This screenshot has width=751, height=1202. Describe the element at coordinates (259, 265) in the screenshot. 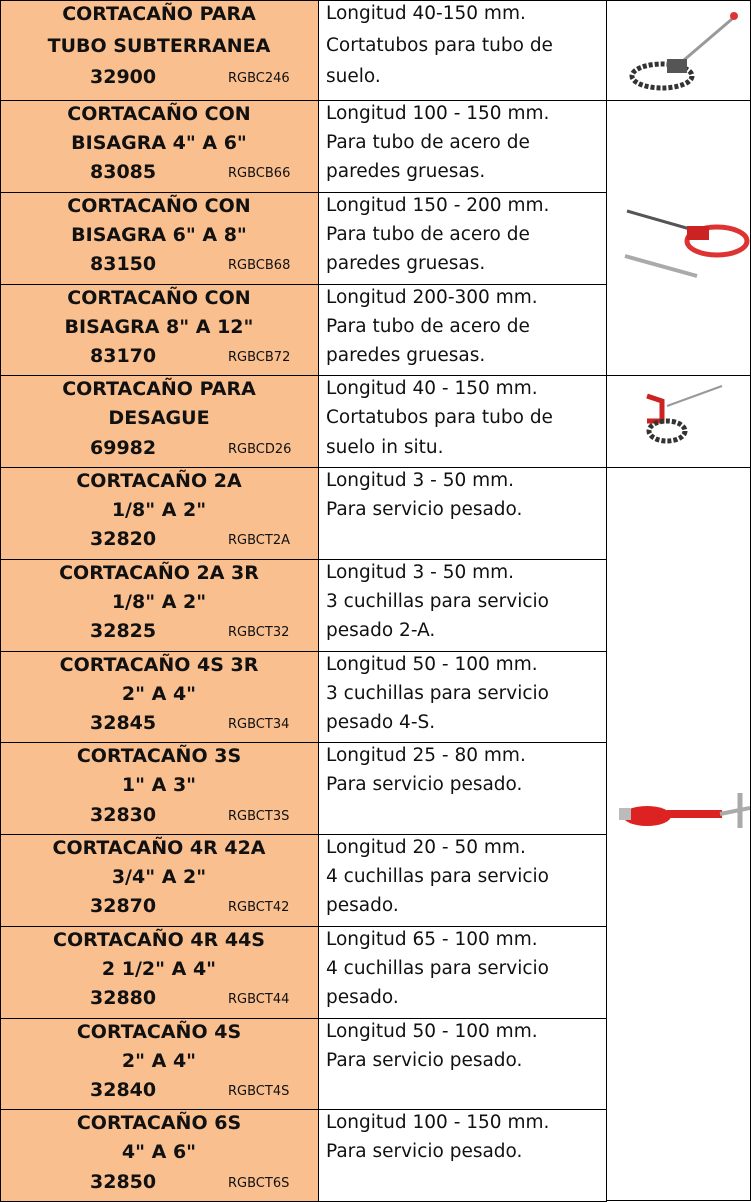

I see `product-ref: RGBCB68` at that location.